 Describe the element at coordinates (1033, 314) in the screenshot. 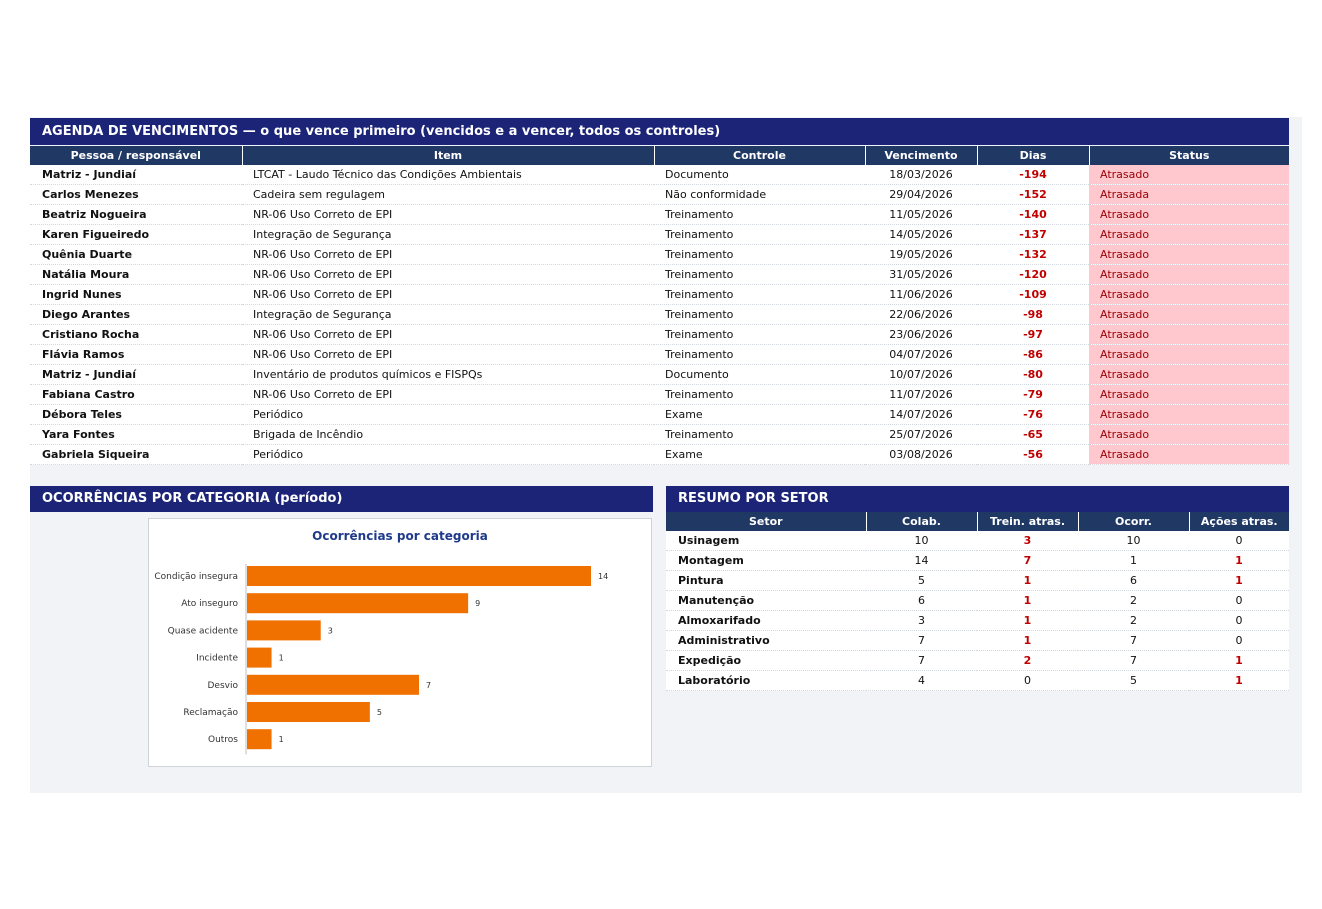

I see `days-cell: -98` at that location.